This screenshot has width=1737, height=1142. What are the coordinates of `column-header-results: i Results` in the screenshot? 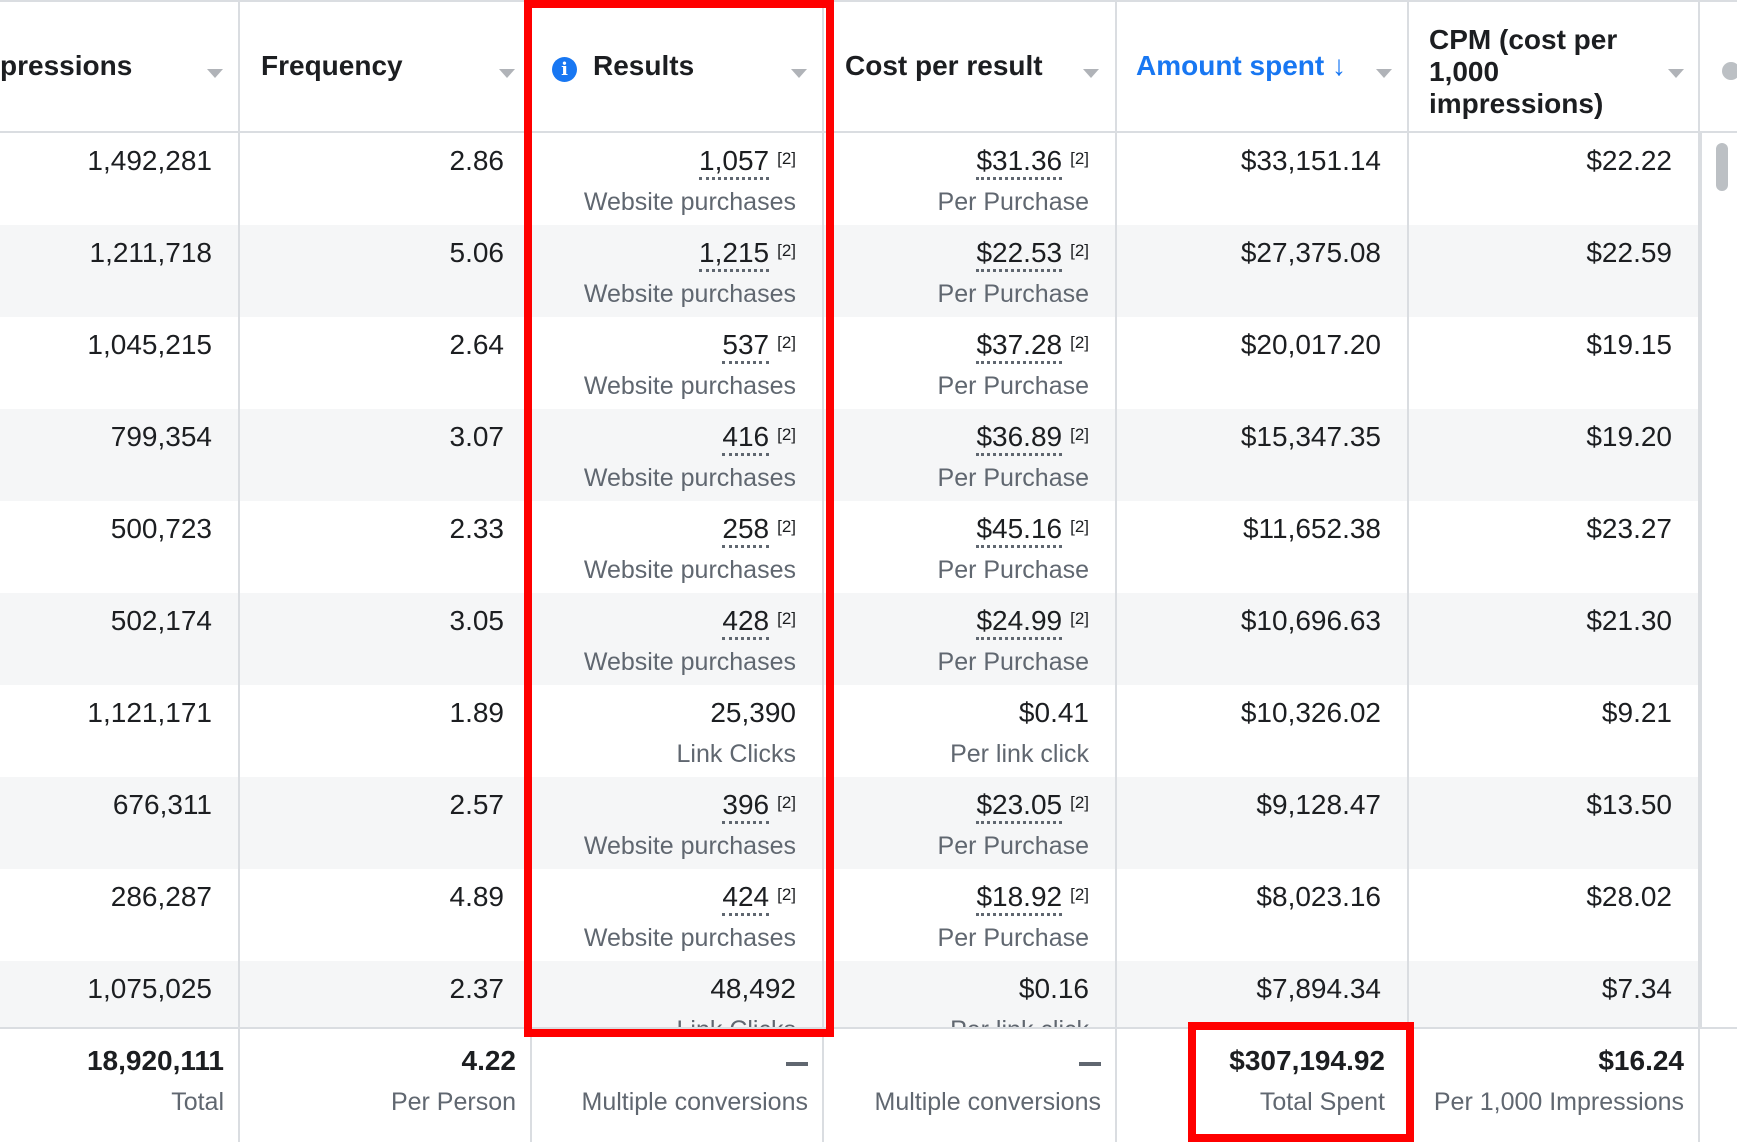 It's located at (678, 67).